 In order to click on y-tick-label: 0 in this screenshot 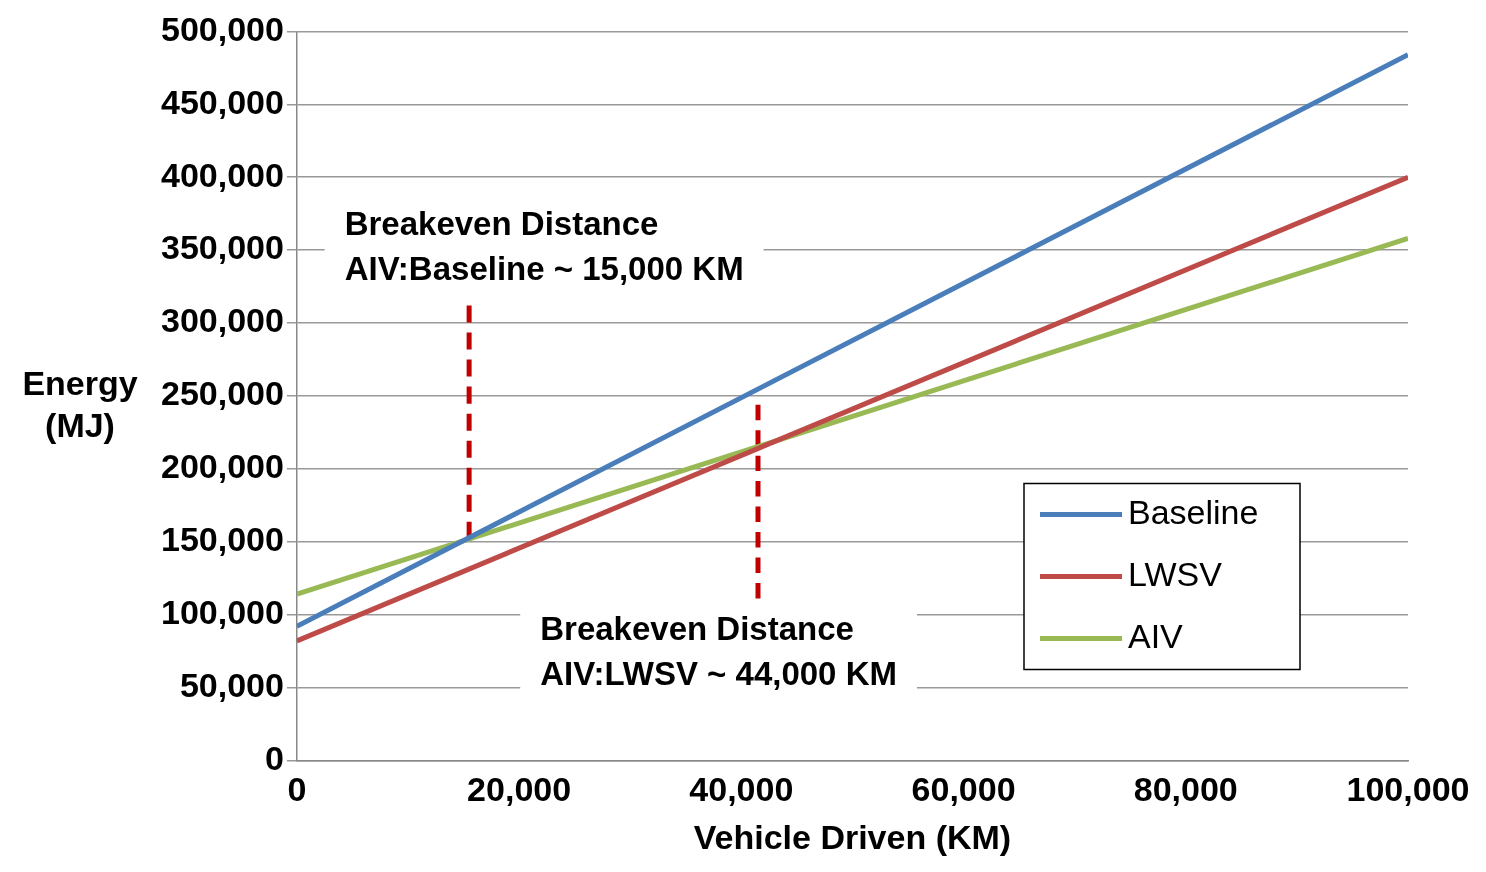, I will do `click(274, 757)`.